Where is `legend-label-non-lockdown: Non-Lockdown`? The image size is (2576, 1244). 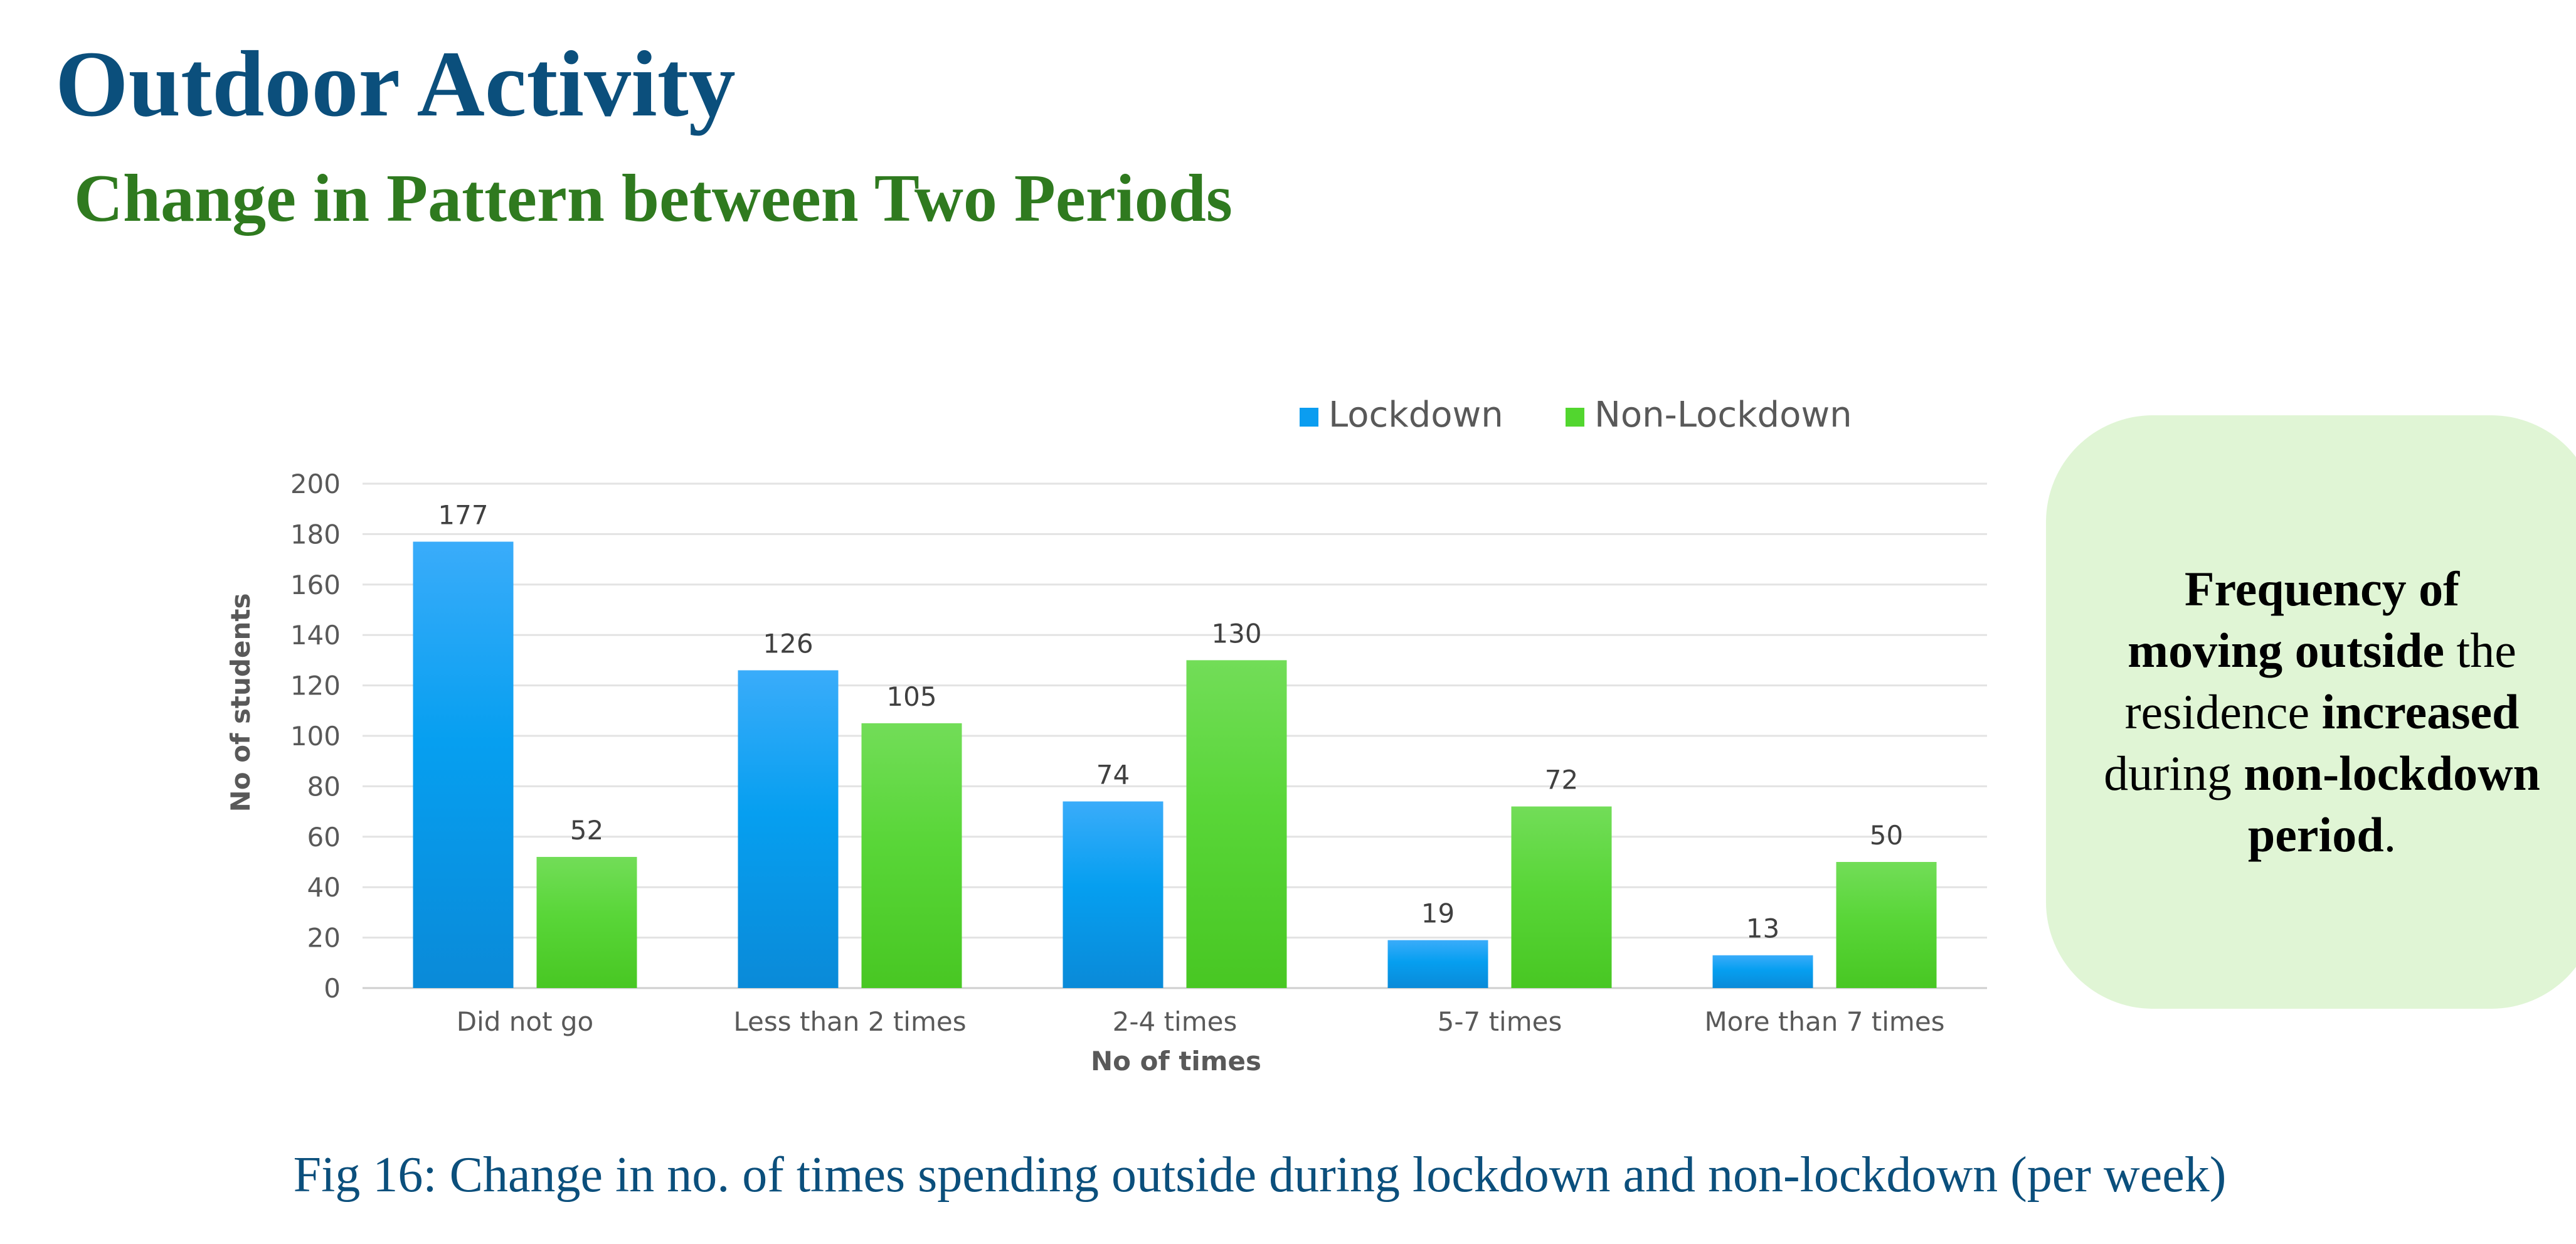
legend-label-non-lockdown: Non-Lockdown is located at coordinates (1723, 415).